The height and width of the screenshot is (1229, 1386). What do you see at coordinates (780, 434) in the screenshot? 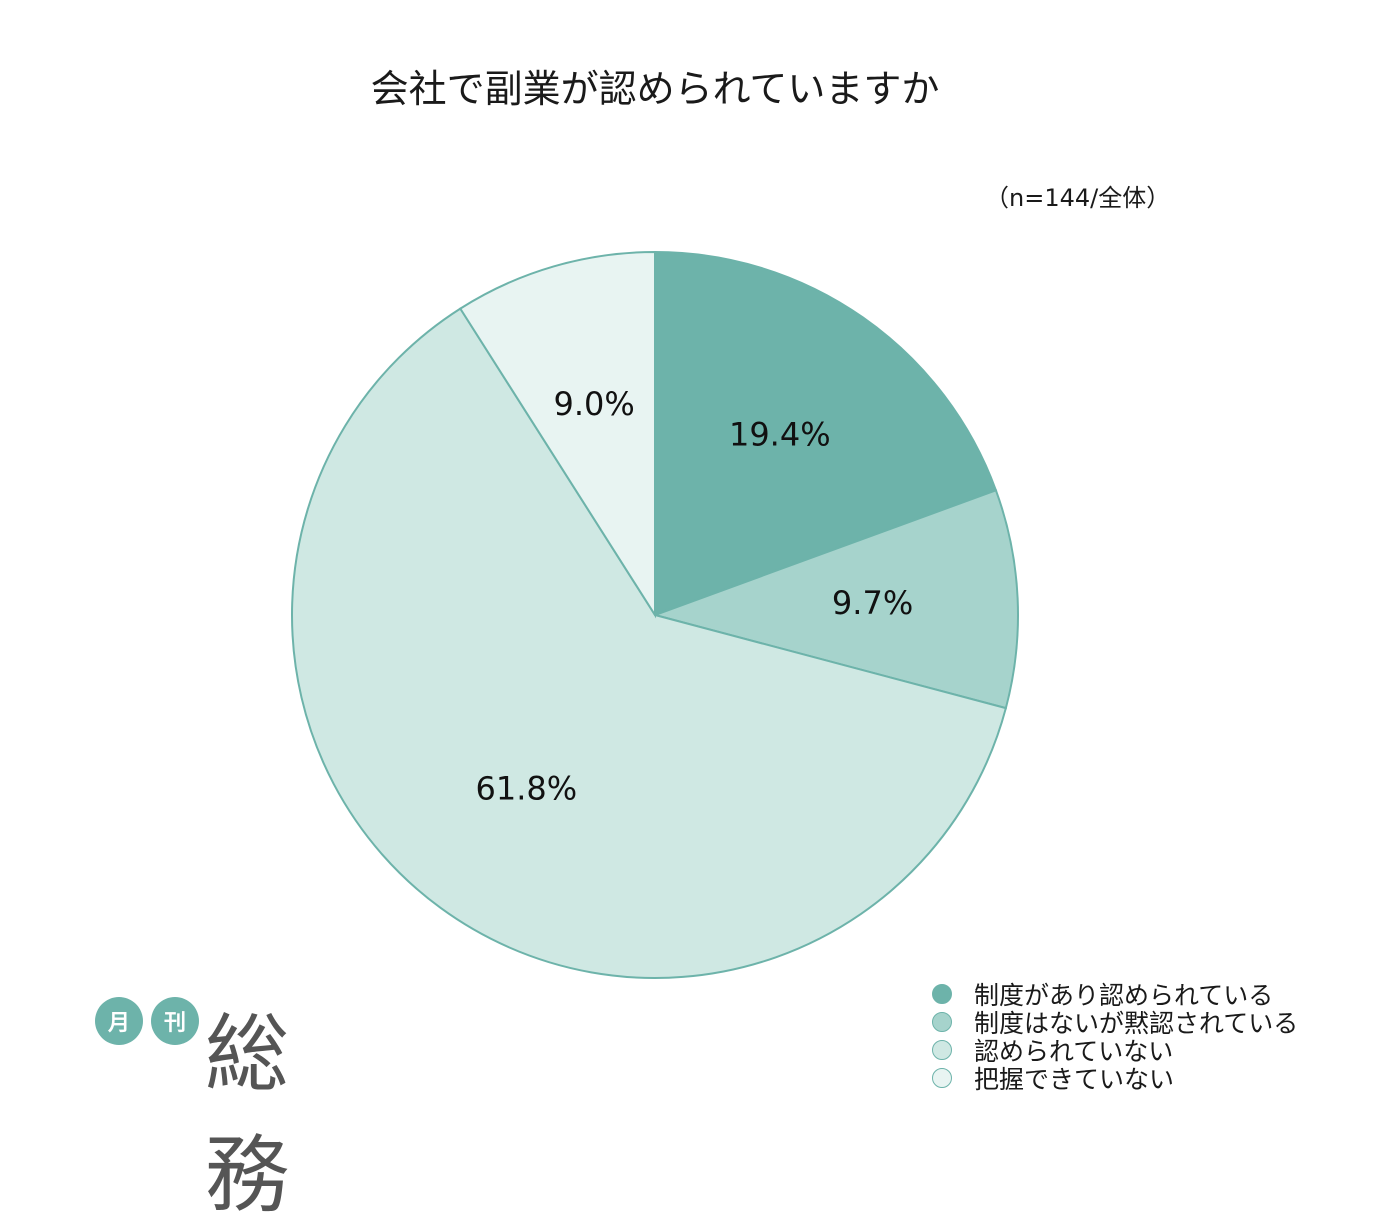
I see `slice-label-allowed: 19.4%` at bounding box center [780, 434].